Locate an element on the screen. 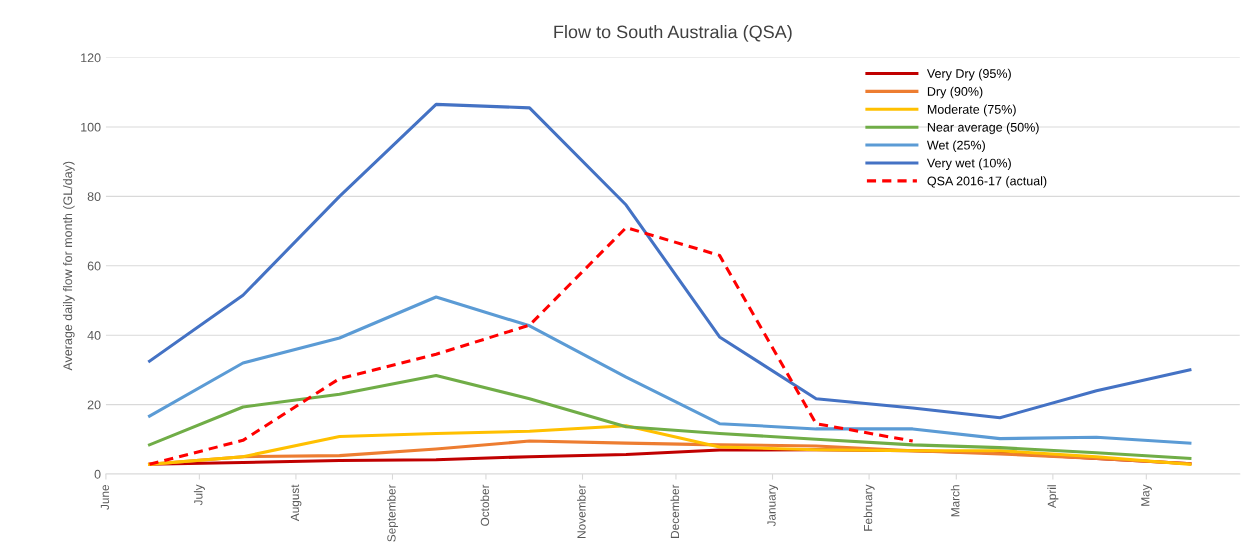 This screenshot has height=548, width=1246. y-tick-label: 100 is located at coordinates (91, 127).